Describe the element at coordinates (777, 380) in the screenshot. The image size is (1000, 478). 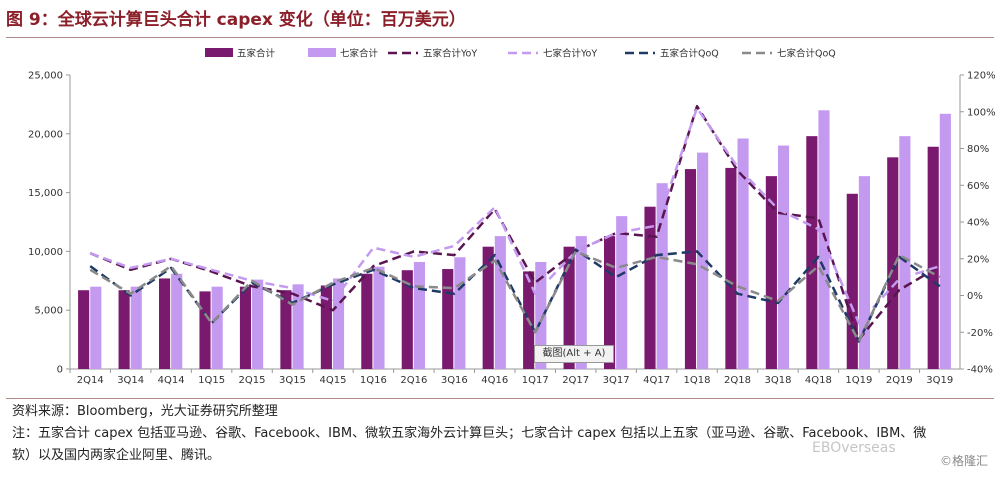
I see `x-tick-label: 3Q18` at that location.